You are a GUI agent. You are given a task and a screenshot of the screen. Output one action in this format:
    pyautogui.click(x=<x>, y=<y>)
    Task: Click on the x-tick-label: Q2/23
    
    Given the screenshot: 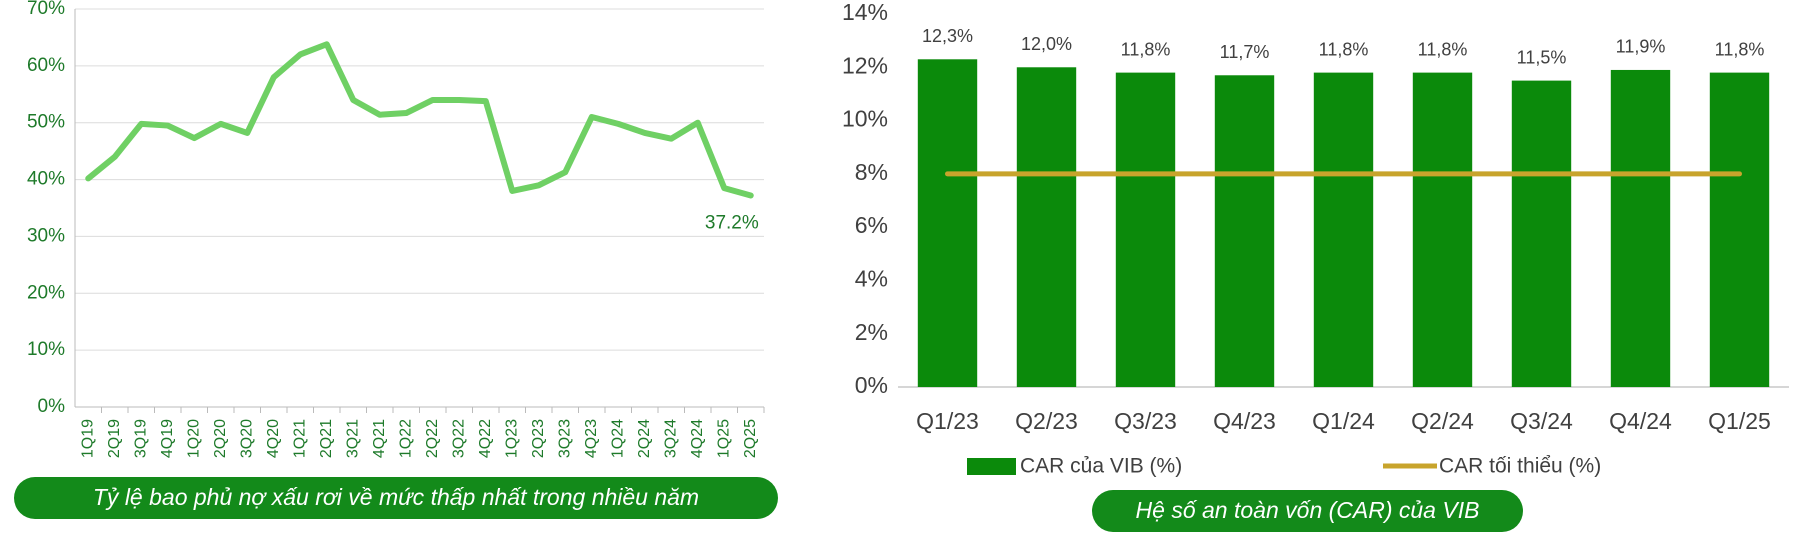 What is the action you would take?
    pyautogui.click(x=1046, y=421)
    